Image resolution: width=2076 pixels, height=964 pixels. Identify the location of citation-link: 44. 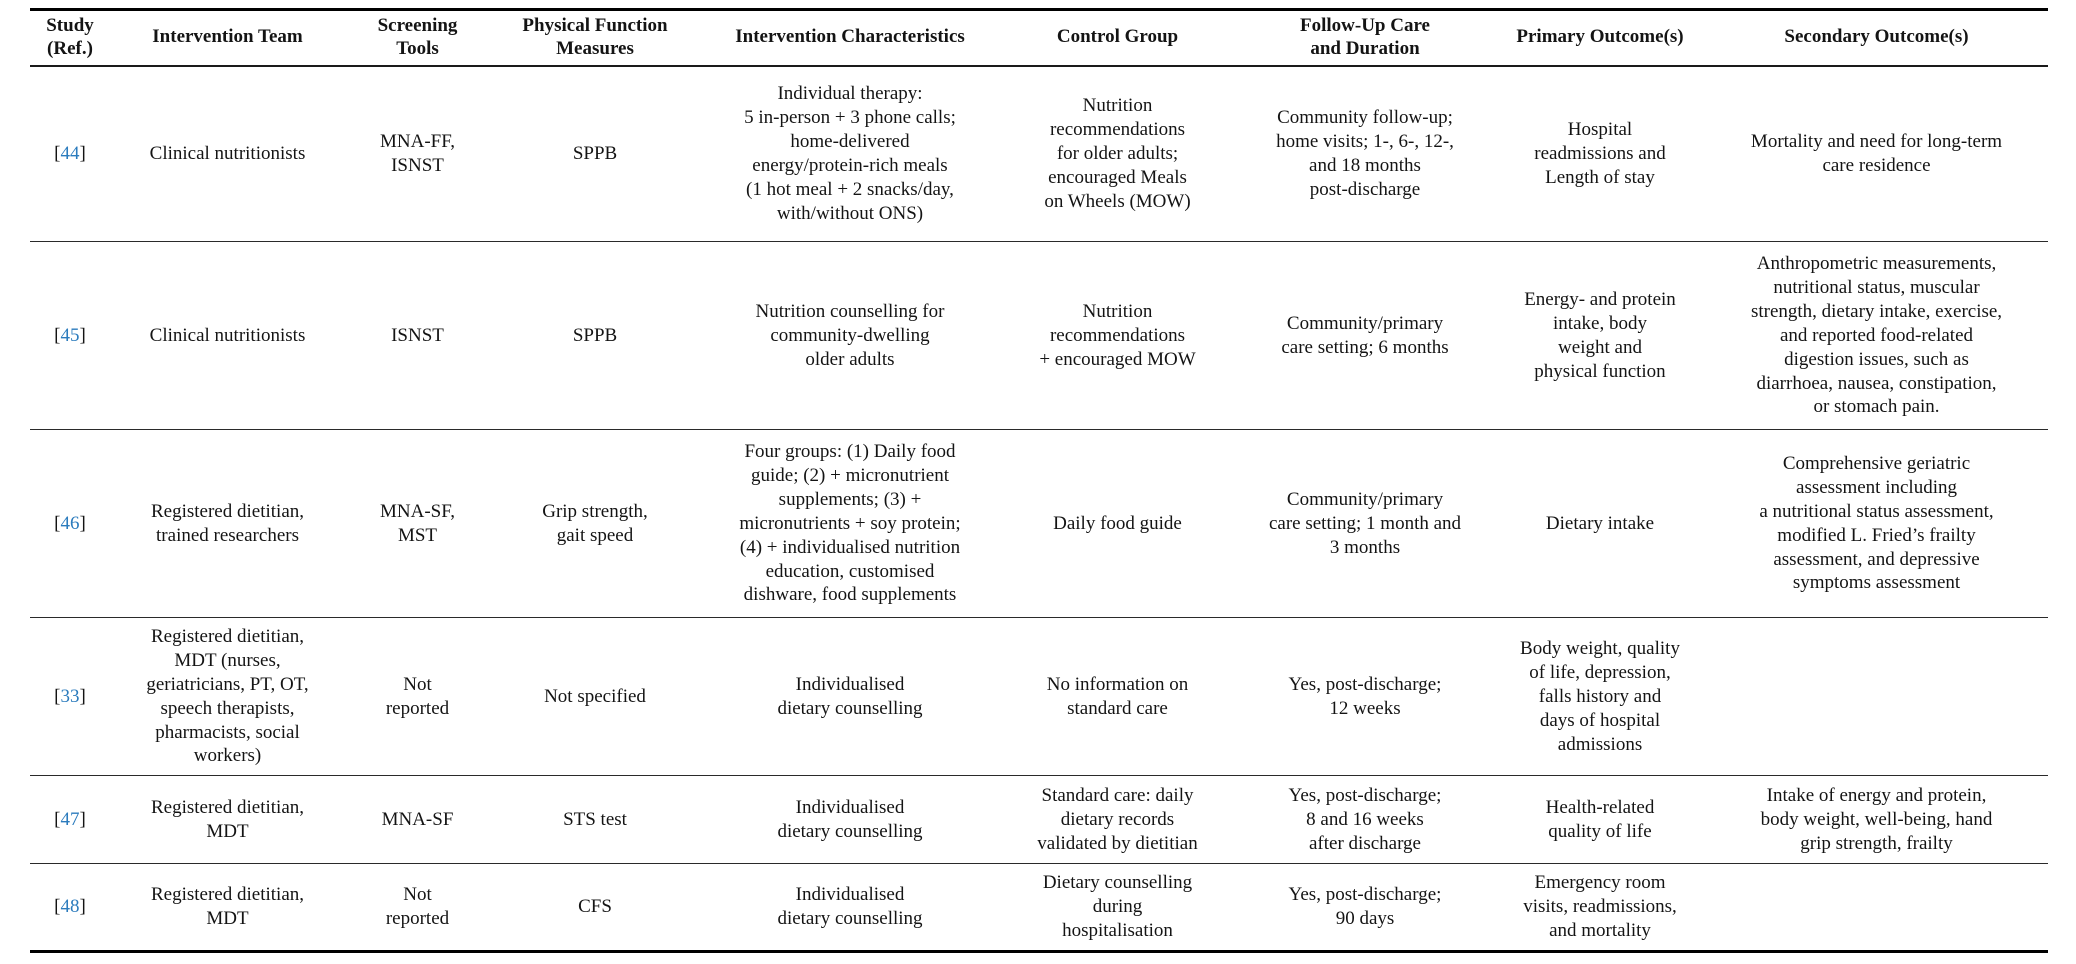
(70, 153).